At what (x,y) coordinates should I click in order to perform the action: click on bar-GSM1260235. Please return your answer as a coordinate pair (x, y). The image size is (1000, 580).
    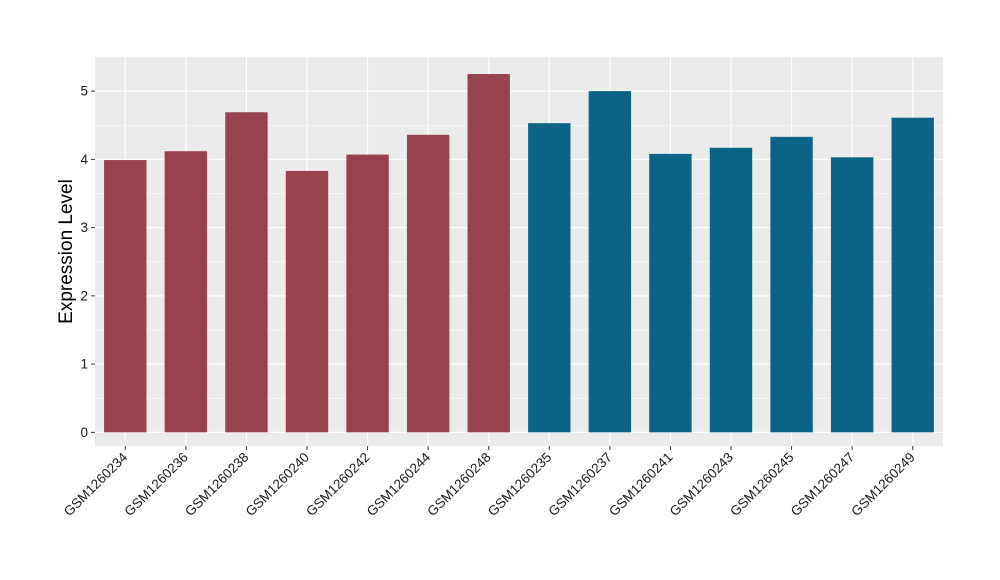
    Looking at the image, I should click on (549, 278).